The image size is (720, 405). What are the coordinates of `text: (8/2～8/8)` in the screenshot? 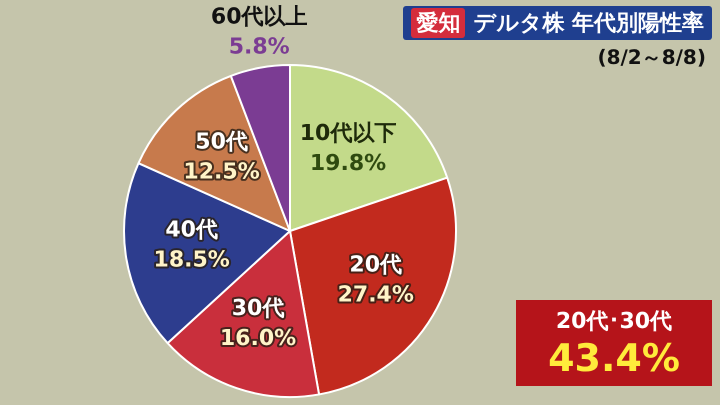 It's located at (651, 57).